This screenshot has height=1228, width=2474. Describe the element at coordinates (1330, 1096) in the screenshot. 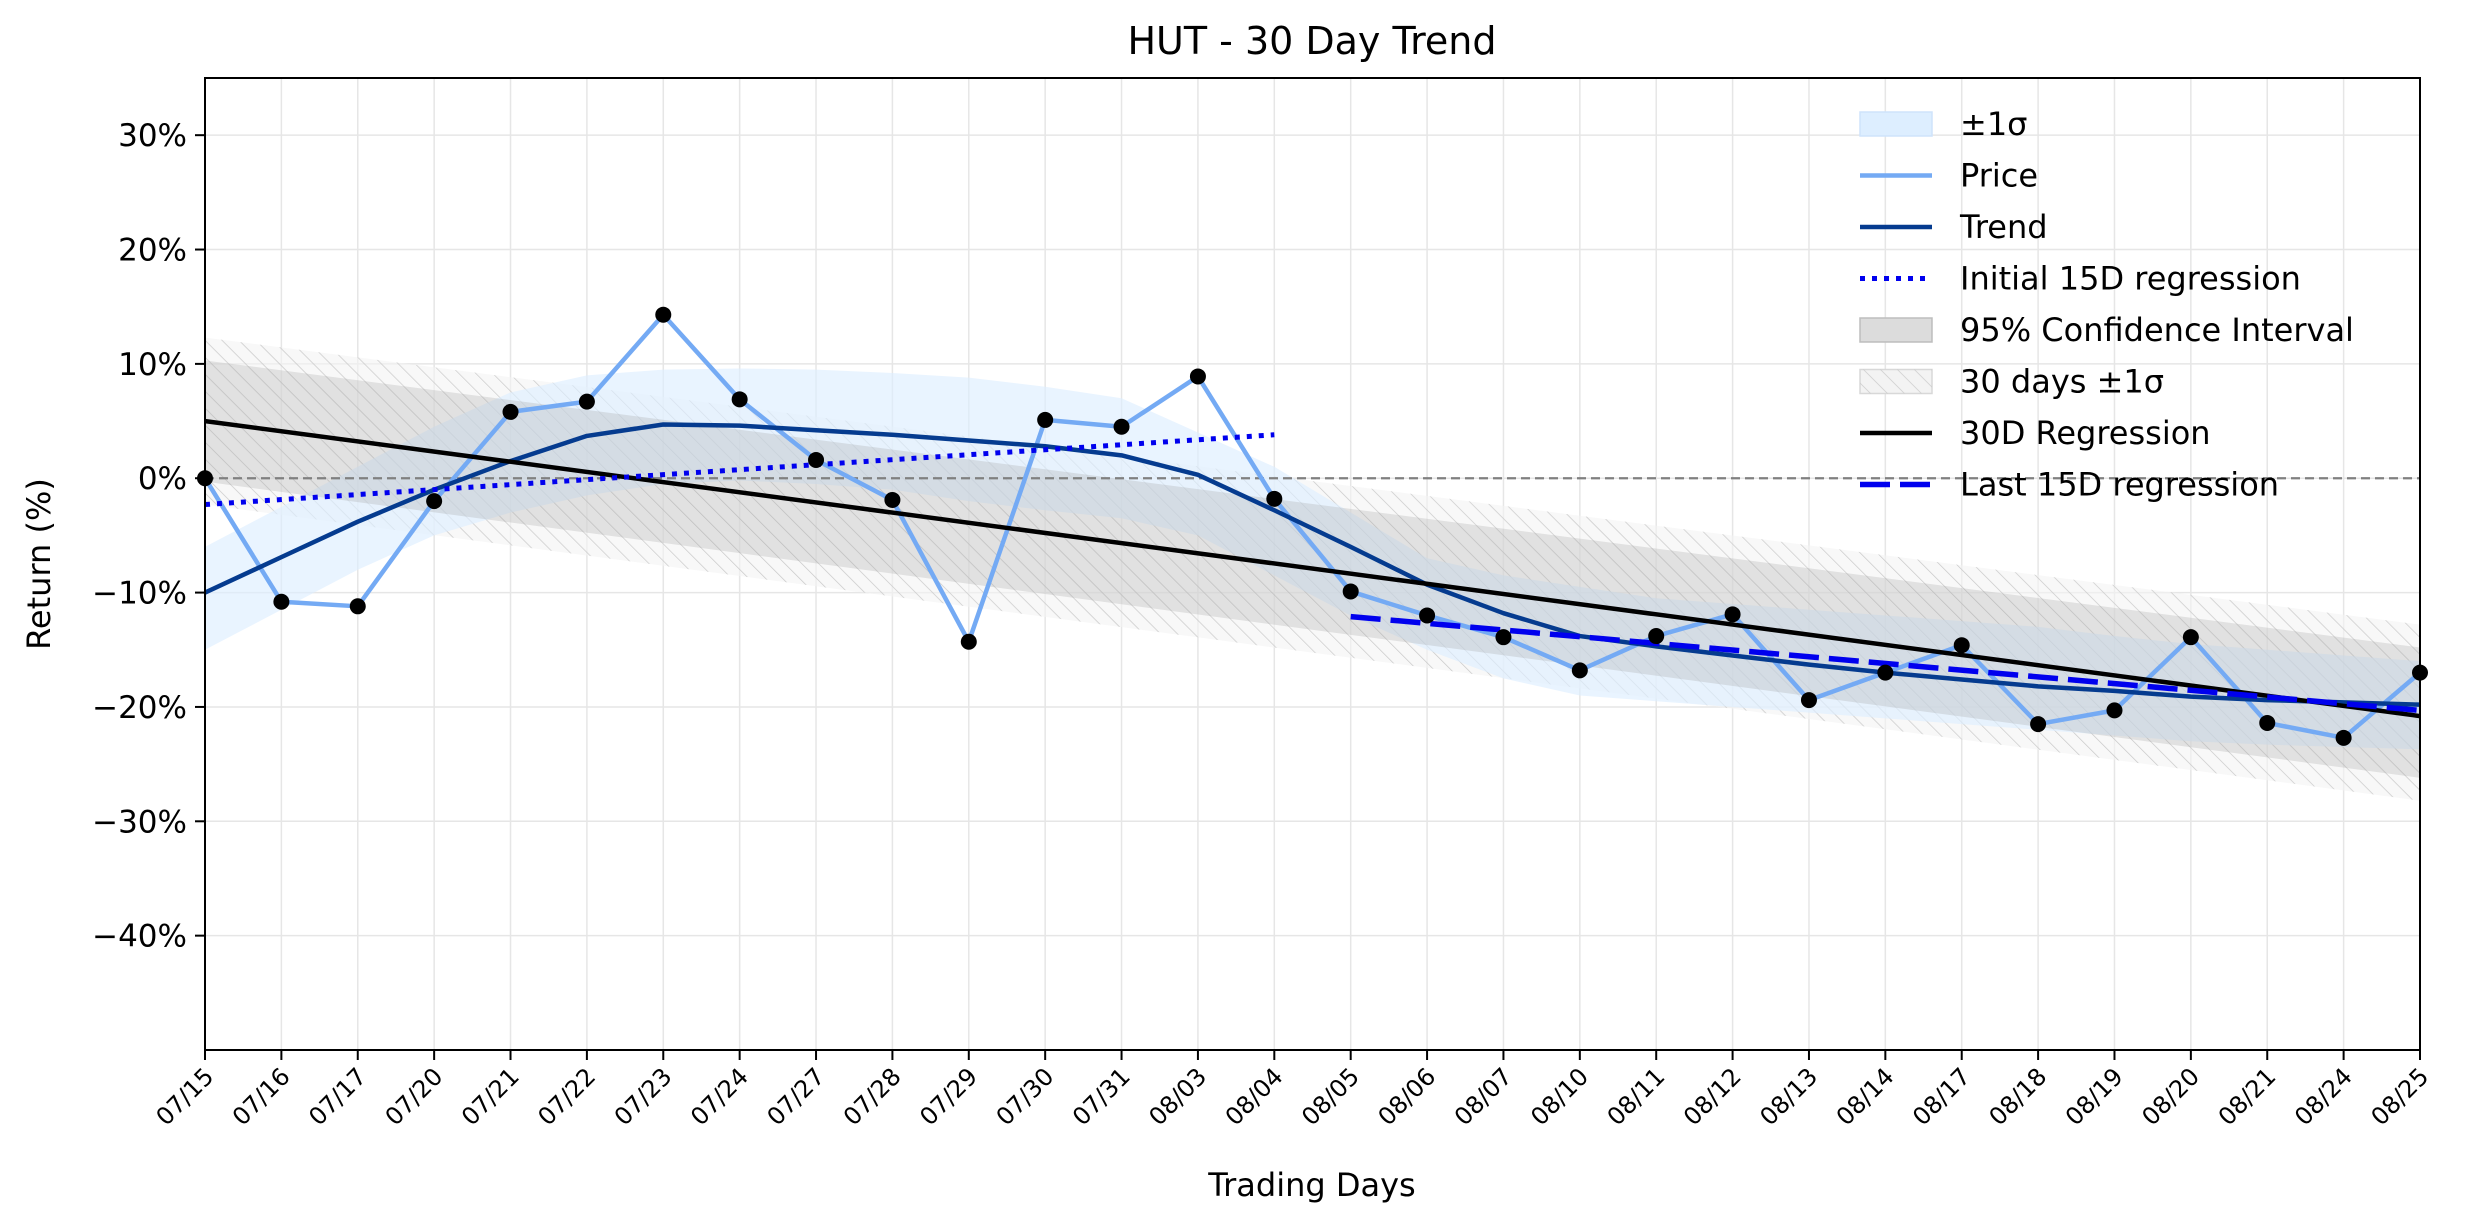

I see `x-tick-label: 08/05` at that location.